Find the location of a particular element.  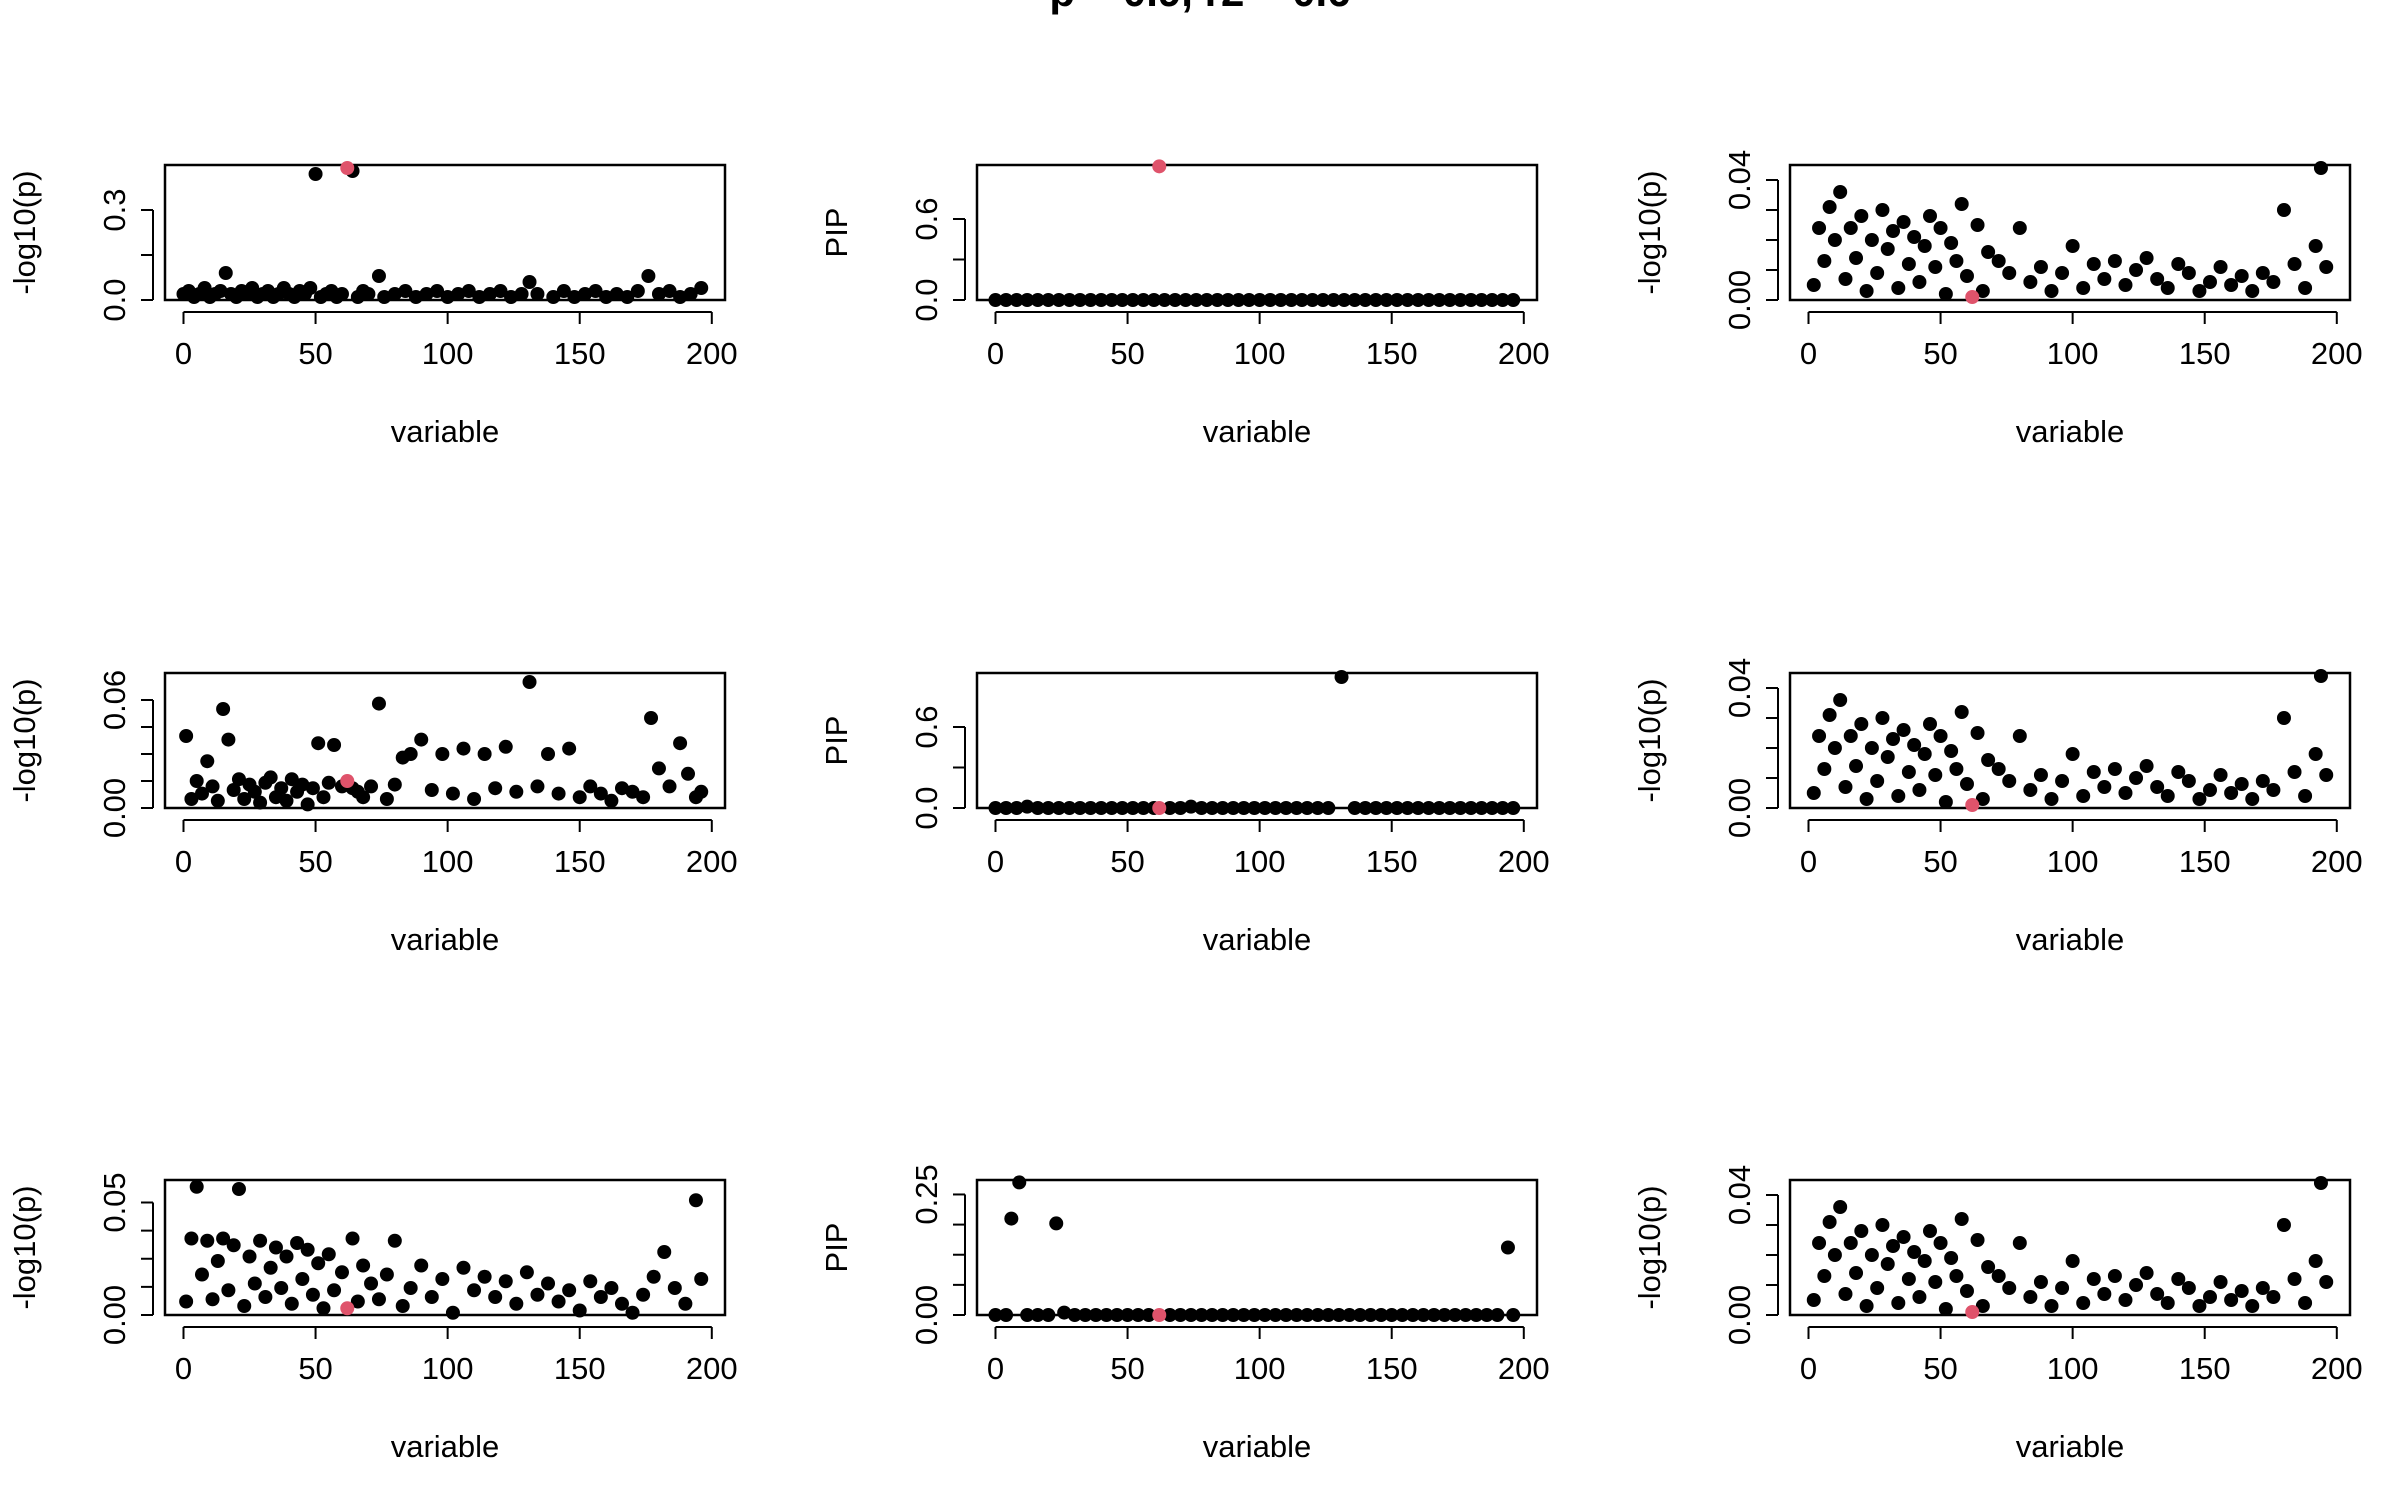

panel-row3-col2: 0 50 100 150 200 variable 0.00 0.25 PIP is located at coordinates (1184, 1314).